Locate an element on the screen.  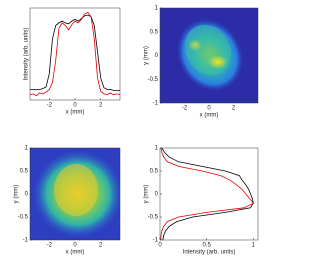
y-axis-label: Intensity (arb. units) is located at coordinates (27, 54).